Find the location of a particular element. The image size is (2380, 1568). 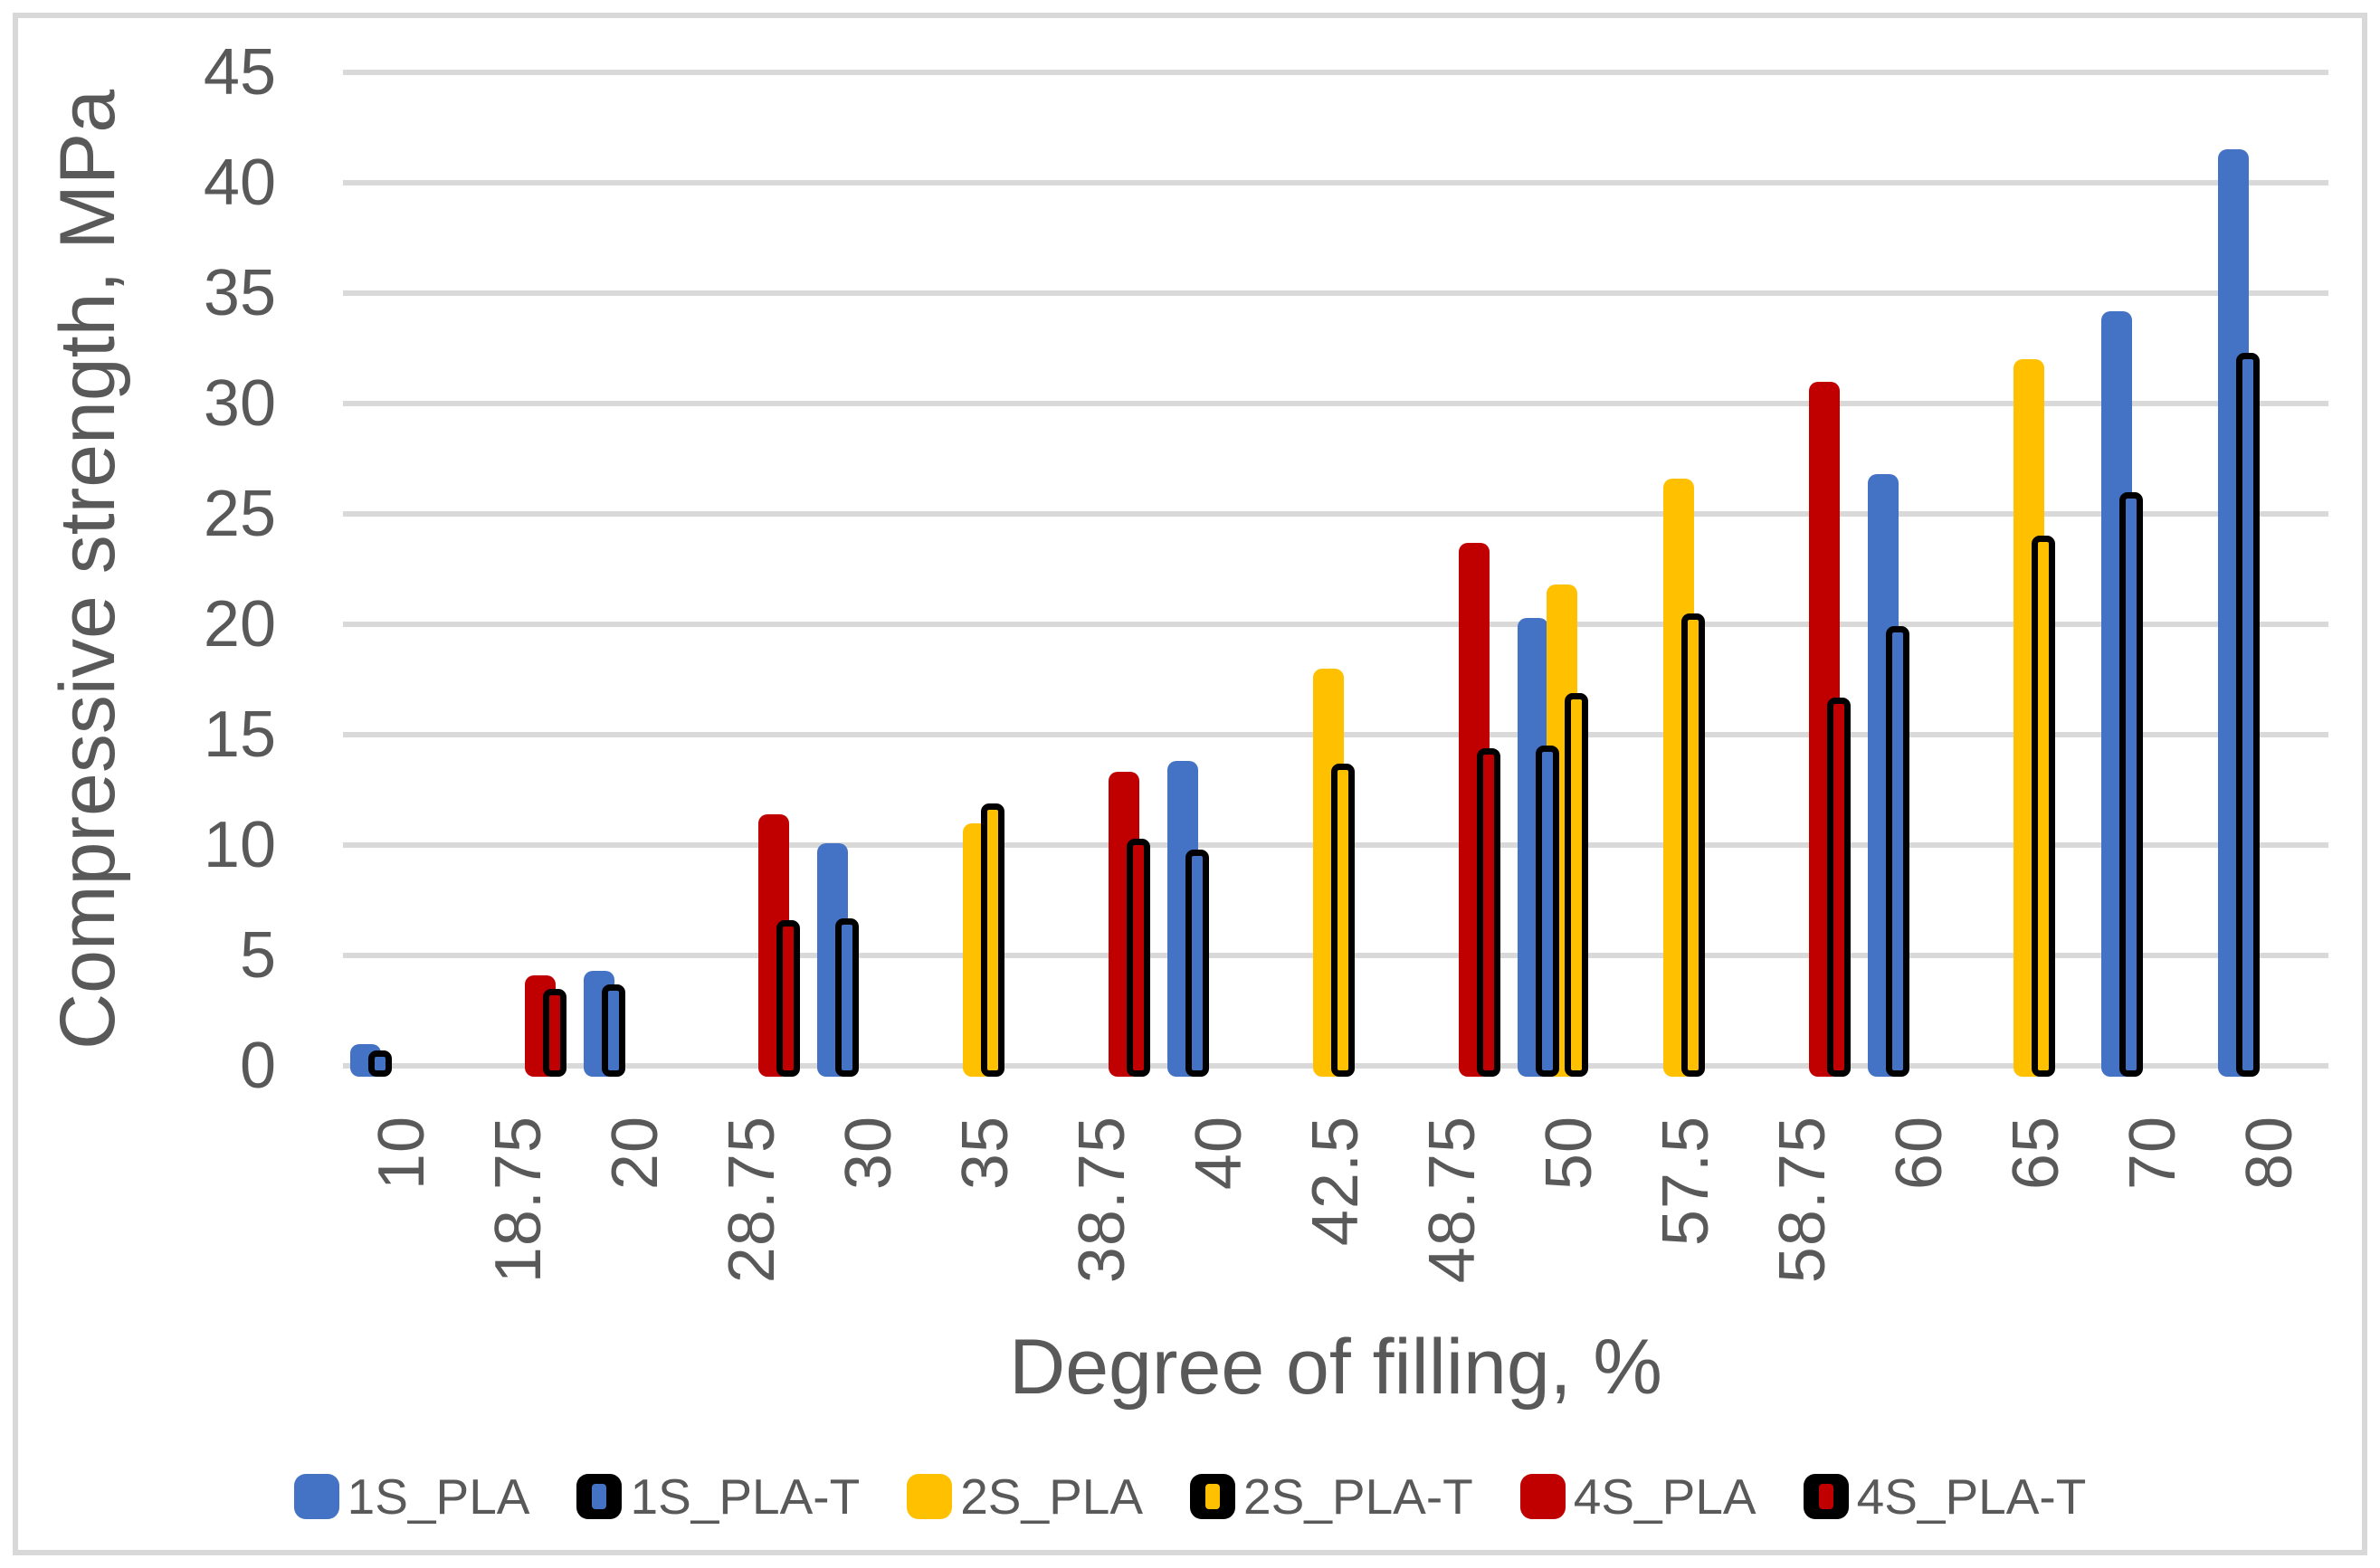

legend-item-1S_PLA-T: 1S_PLA-T is located at coordinates (718, 1496).